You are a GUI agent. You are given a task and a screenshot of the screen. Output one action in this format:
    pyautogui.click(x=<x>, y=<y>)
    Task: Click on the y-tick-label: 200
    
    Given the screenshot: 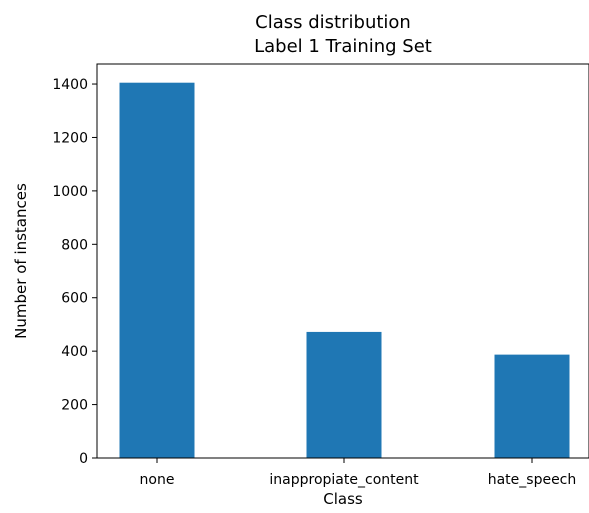 What is the action you would take?
    pyautogui.click(x=74, y=406)
    